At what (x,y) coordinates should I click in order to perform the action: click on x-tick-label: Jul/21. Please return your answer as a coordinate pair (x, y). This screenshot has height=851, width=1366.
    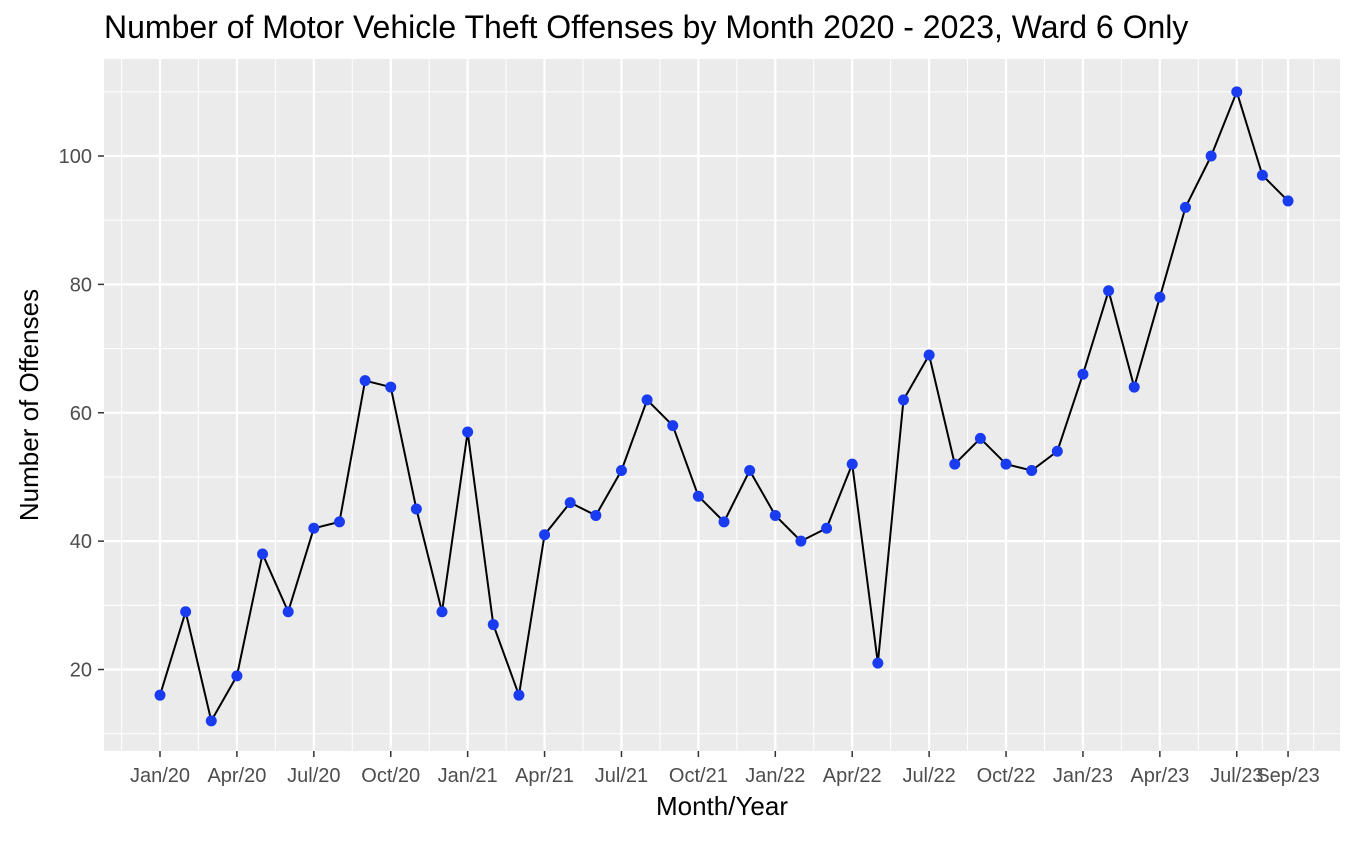
    Looking at the image, I should click on (621, 776).